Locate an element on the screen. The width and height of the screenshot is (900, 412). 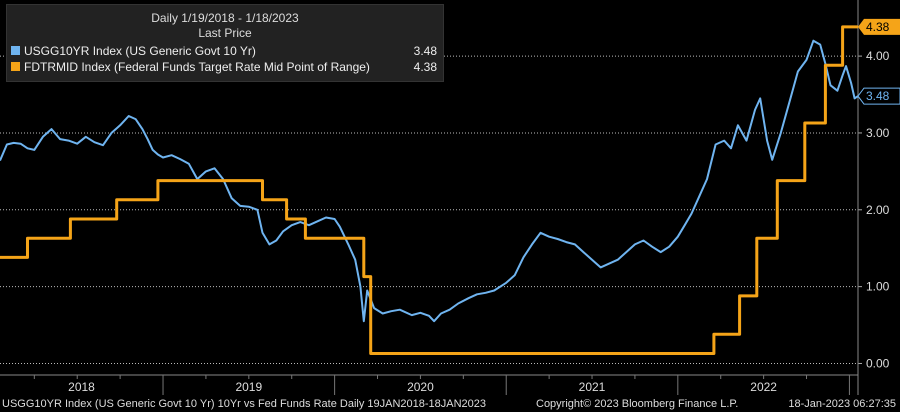
y-tick-label-4: 4.00 is located at coordinates (878, 56).